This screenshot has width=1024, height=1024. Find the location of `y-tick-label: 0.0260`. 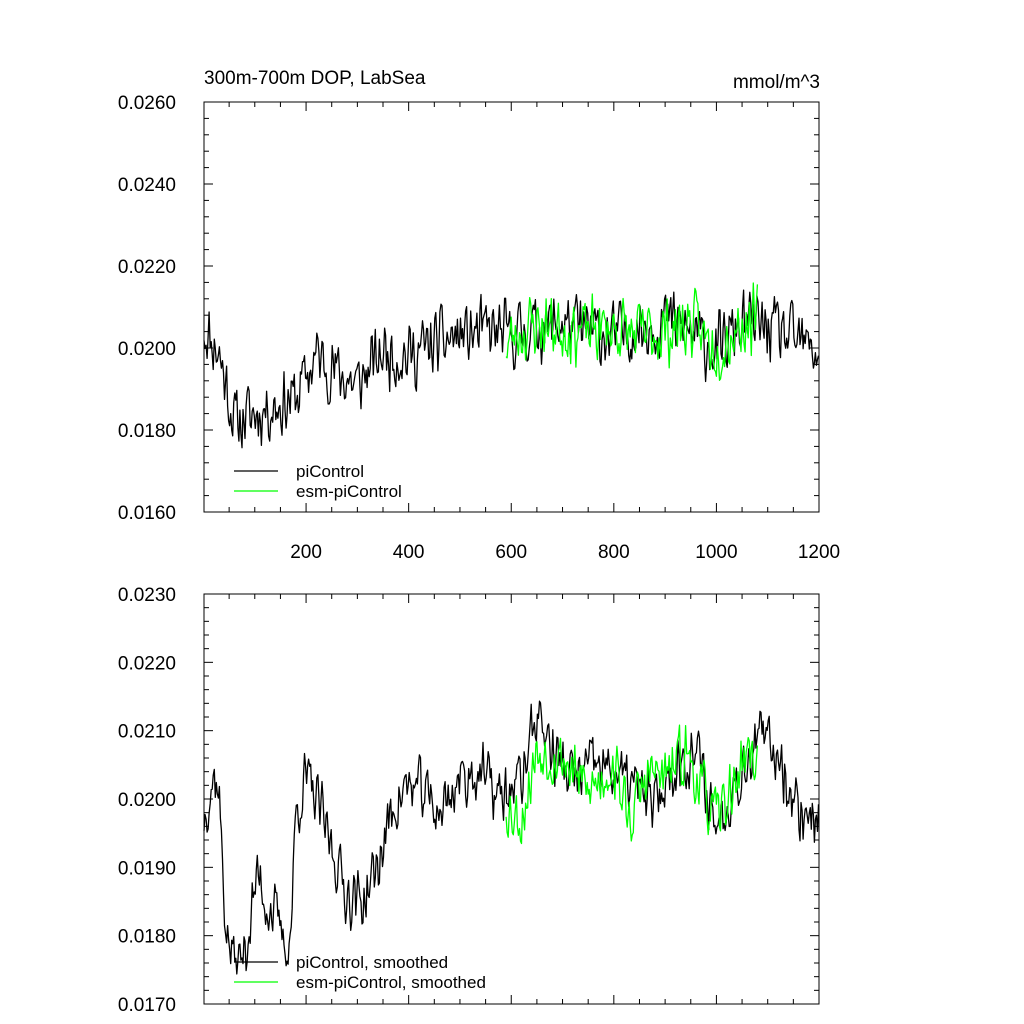

y-tick-label: 0.0260 is located at coordinates (147, 103).